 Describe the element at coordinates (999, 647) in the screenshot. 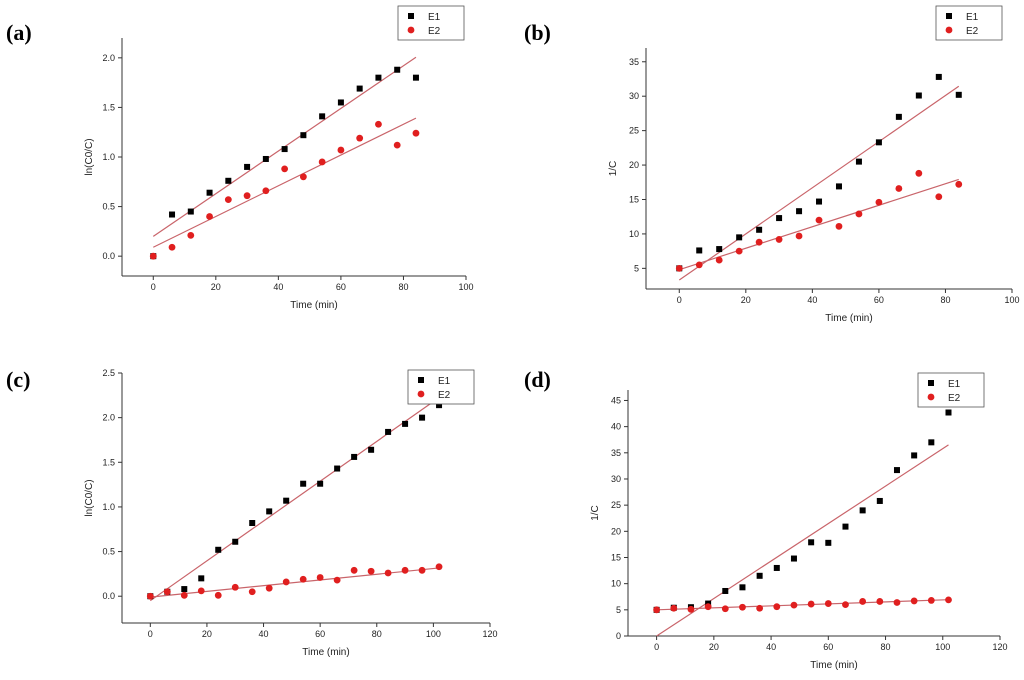

I see `x-tick-label: 120` at that location.